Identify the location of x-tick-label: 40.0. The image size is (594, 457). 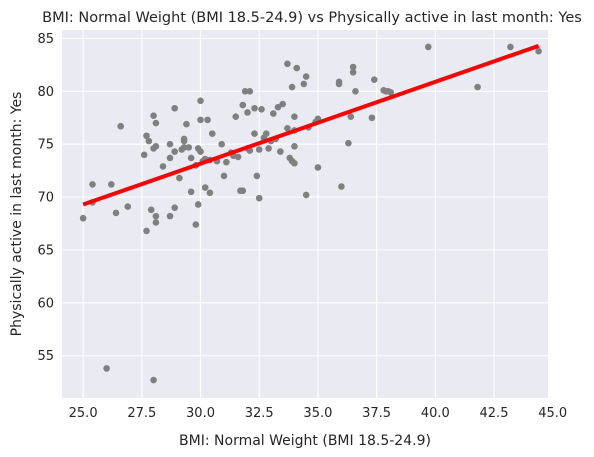
(435, 413).